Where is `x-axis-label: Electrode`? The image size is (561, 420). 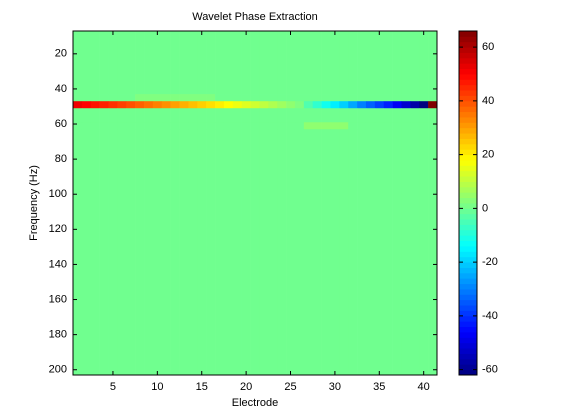
x-axis-label: Electrode is located at coordinates (255, 403).